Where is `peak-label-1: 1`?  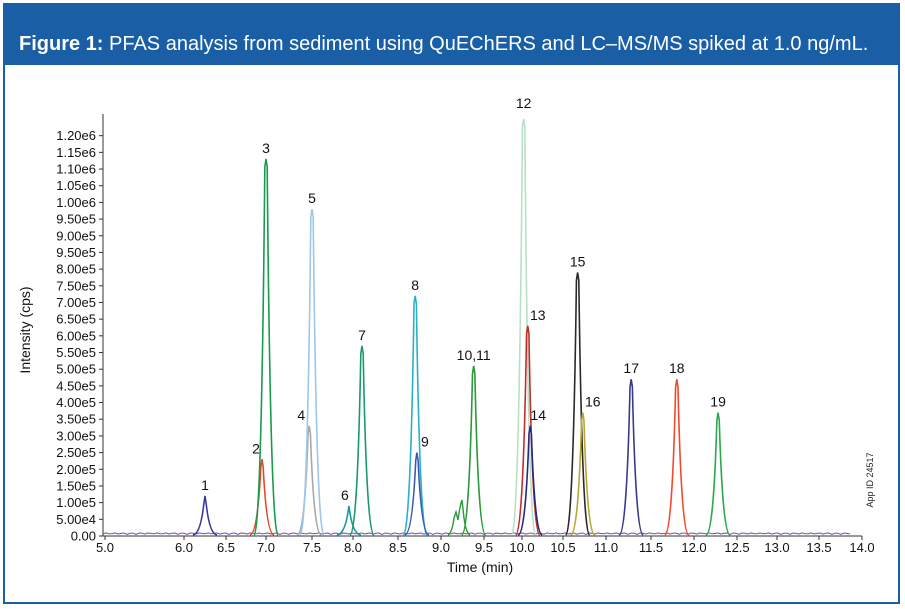
peak-label-1: 1 is located at coordinates (205, 485).